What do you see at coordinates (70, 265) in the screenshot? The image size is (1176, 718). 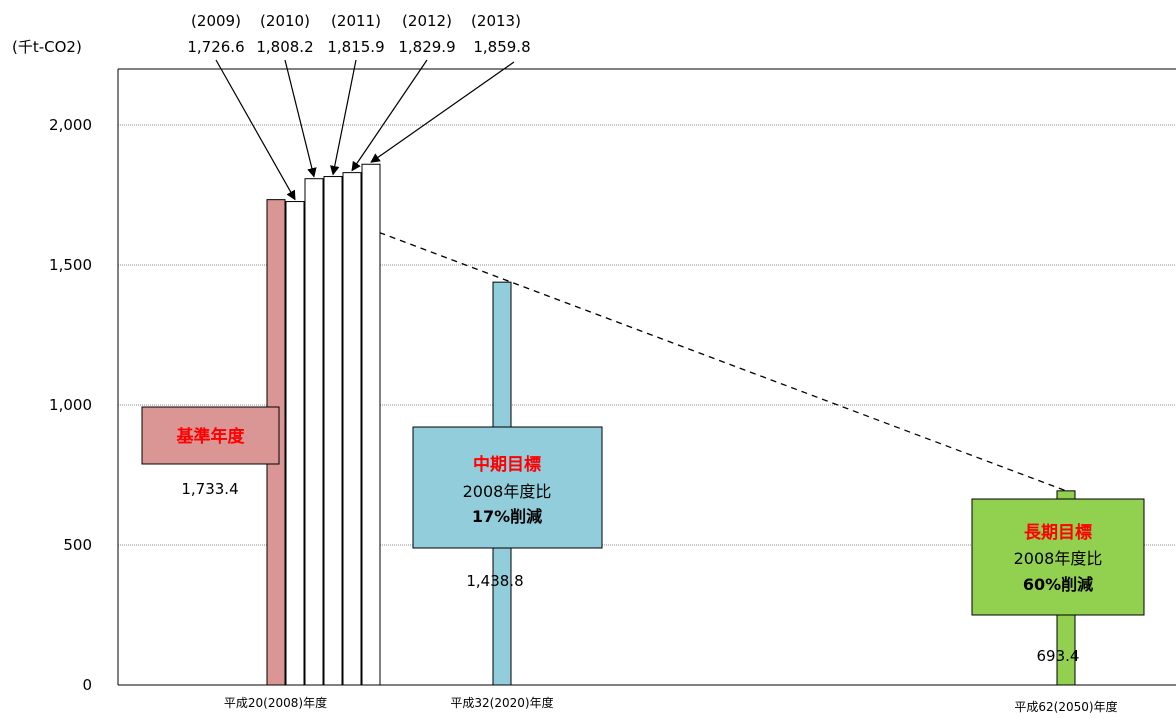 I see `y-tick-label-1500: 1,500` at bounding box center [70, 265].